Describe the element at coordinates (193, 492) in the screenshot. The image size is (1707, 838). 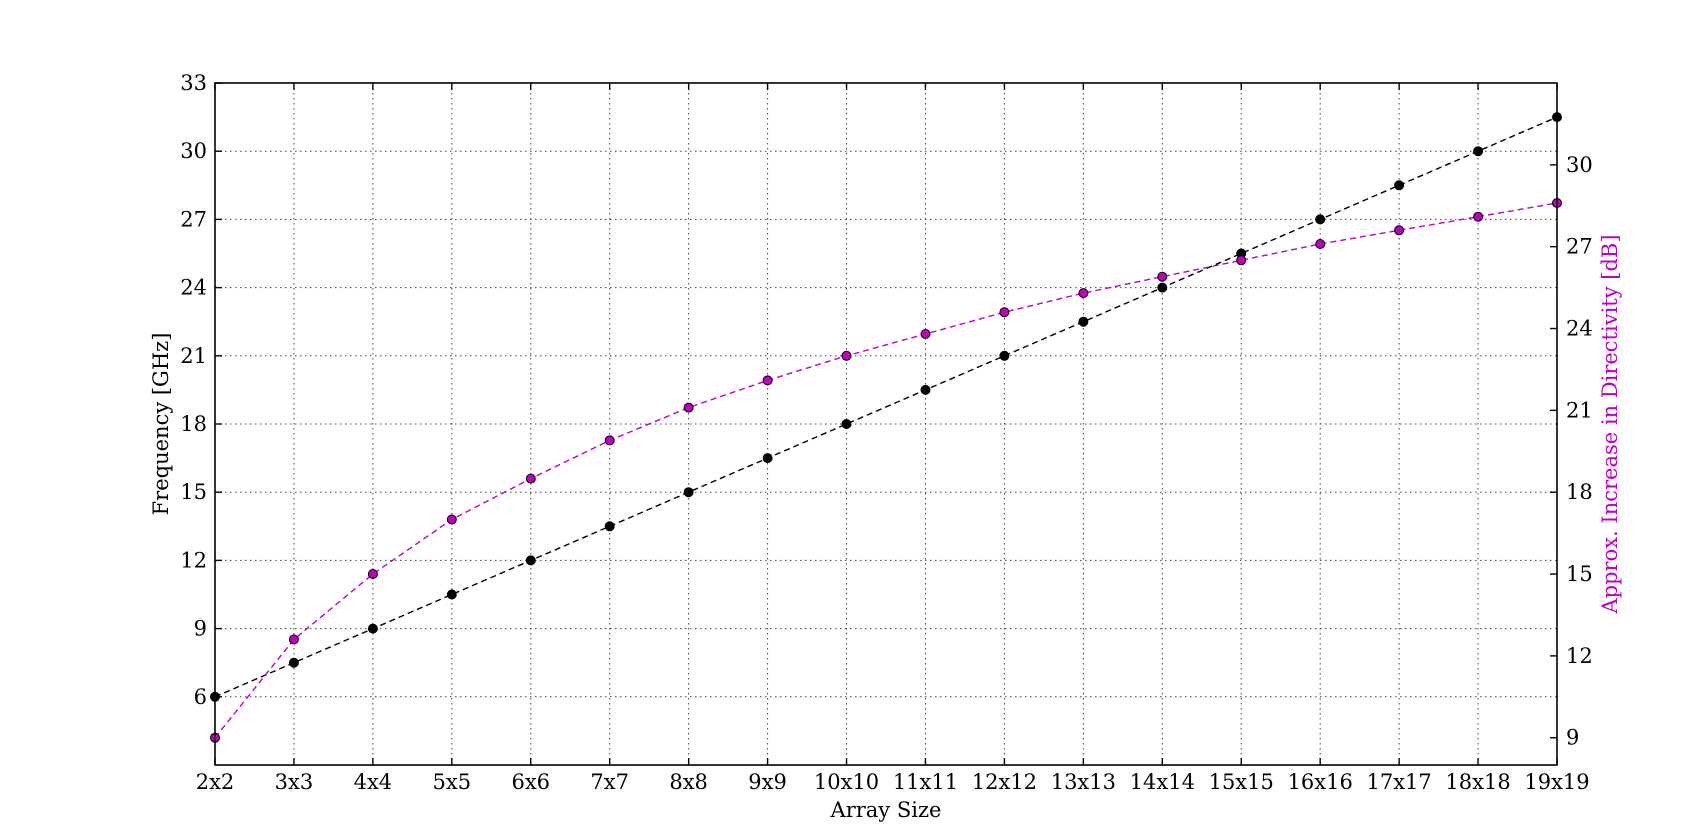
I see `y-tick-label: 15` at that location.